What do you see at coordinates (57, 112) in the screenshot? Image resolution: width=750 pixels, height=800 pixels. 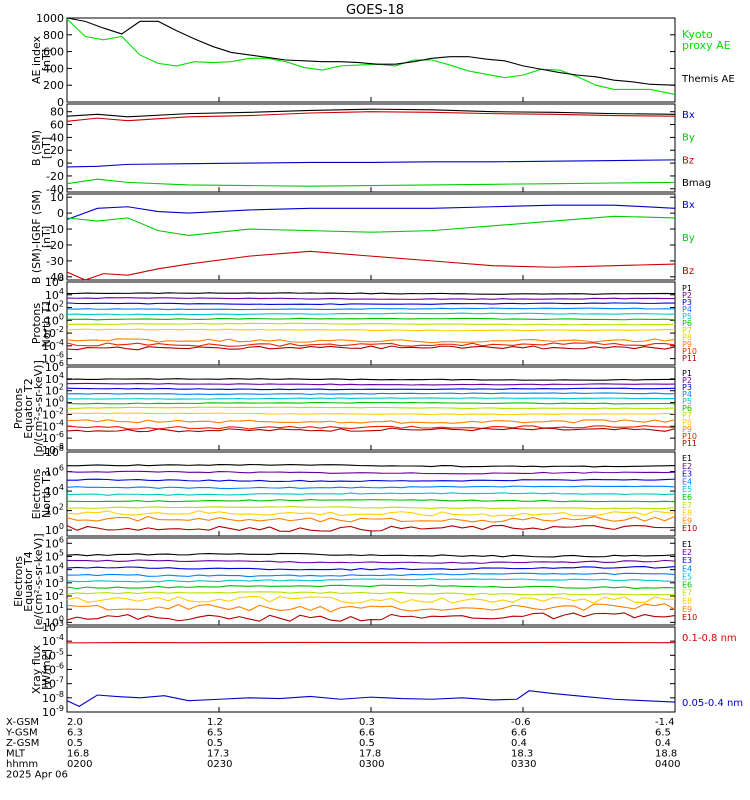 I see `y-tick-label: 80` at bounding box center [57, 112].